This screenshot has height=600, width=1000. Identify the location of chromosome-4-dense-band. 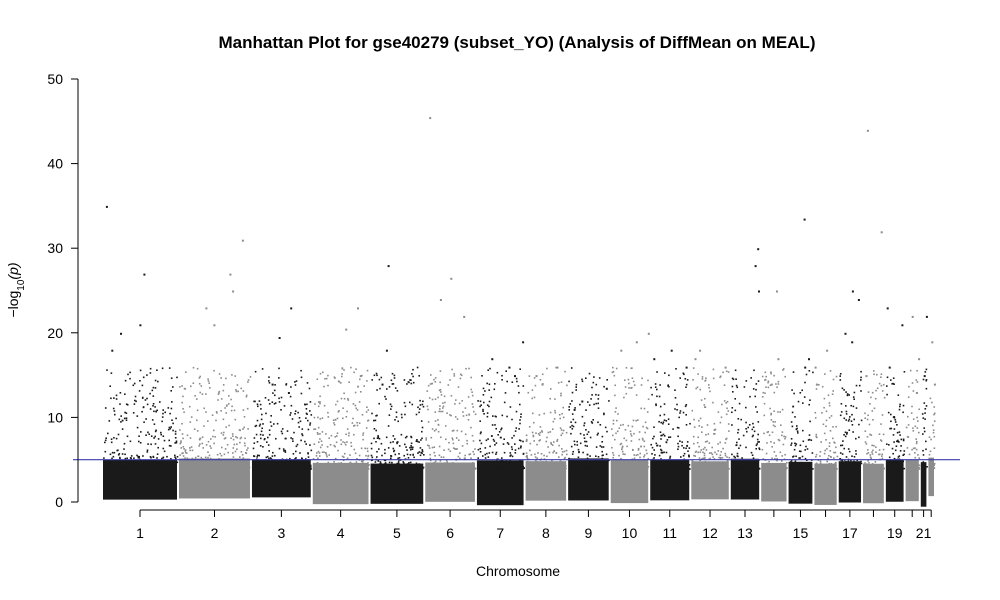
(340, 483).